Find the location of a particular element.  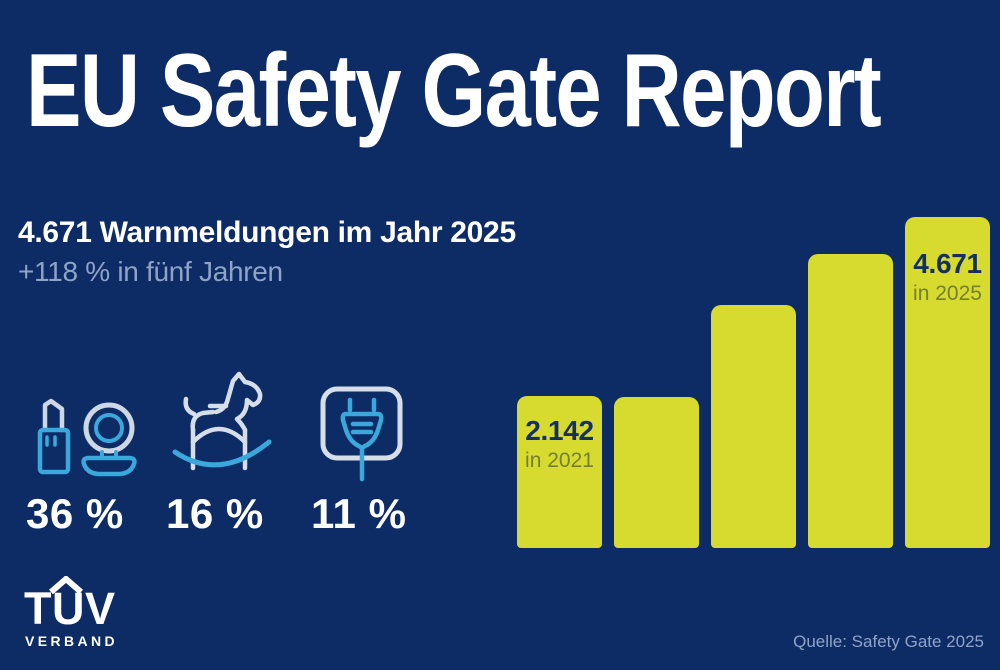

subtitle-growth: +118 % in fünf Jahren is located at coordinates (150, 271).